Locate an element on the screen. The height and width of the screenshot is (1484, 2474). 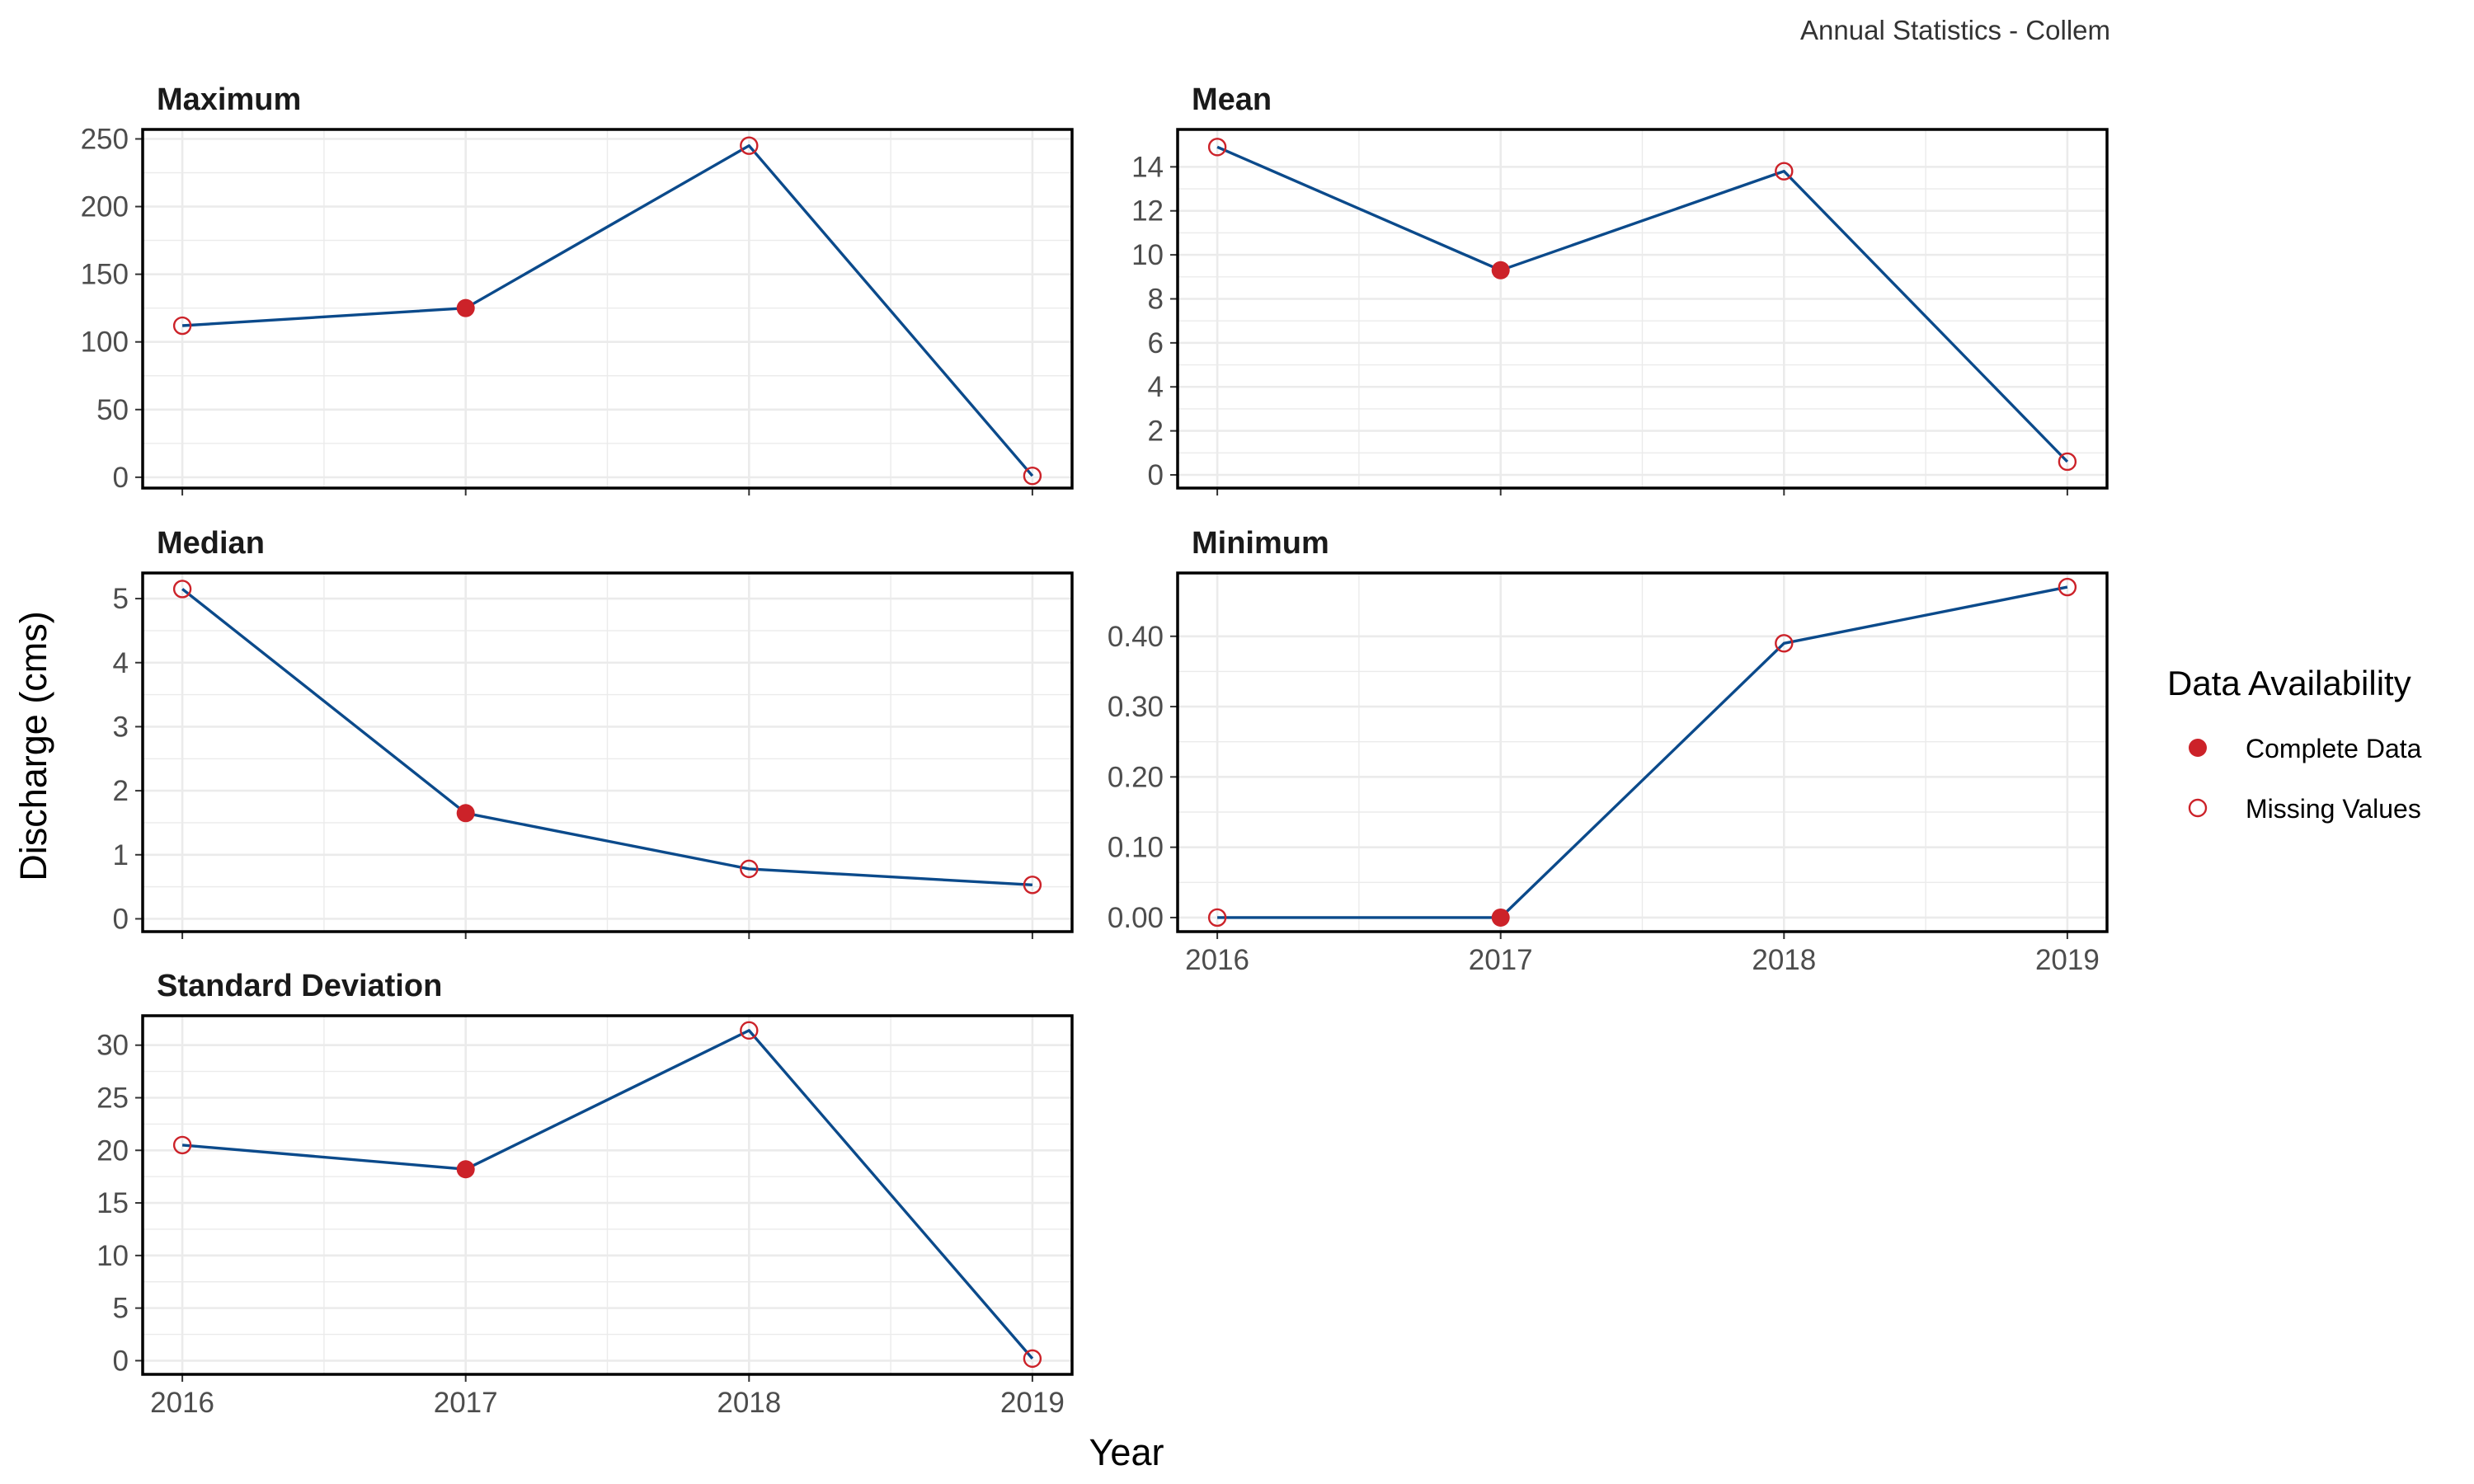
y-tick-label: 0.40 is located at coordinates (1136, 637).